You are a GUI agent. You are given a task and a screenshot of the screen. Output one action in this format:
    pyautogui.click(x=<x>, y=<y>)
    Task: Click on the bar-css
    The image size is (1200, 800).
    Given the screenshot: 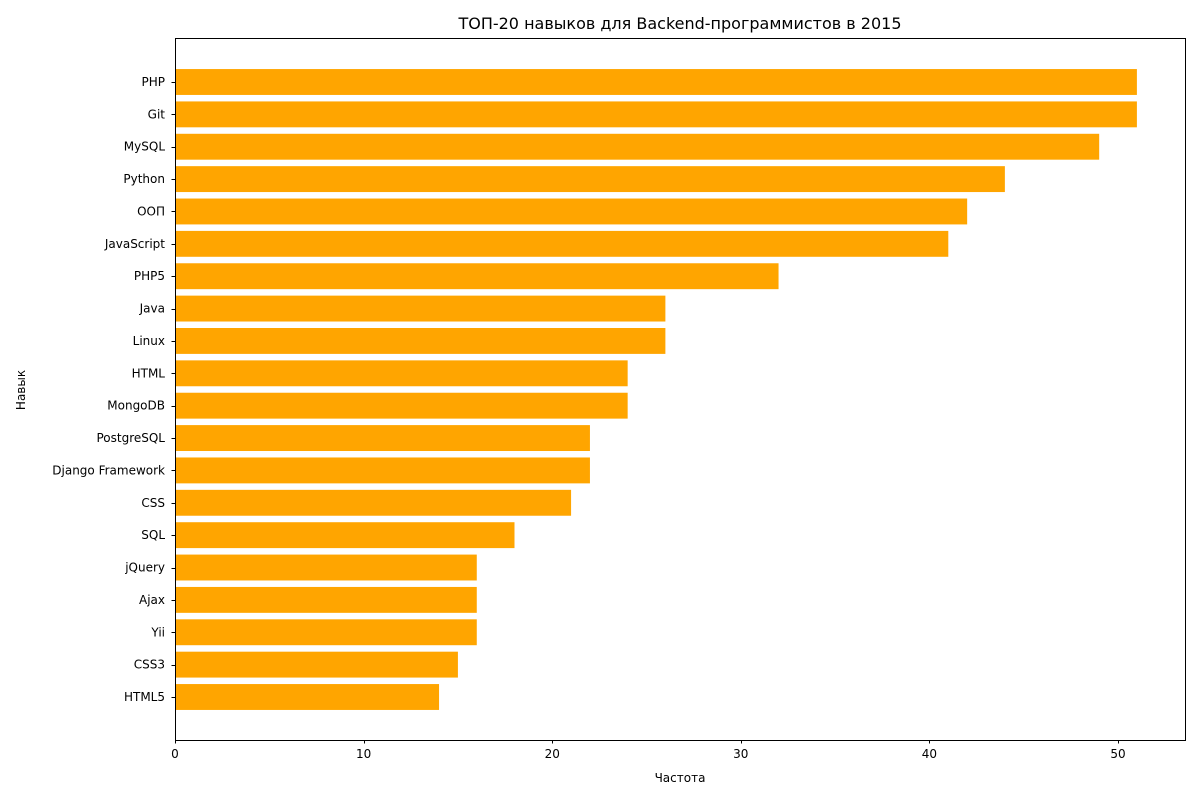 What is the action you would take?
    pyautogui.click(x=373, y=502)
    